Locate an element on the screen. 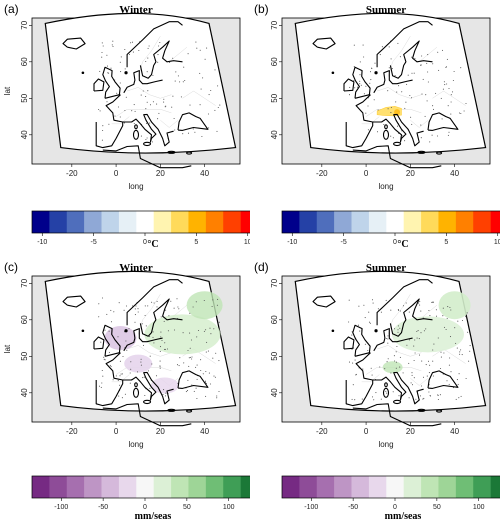 This screenshot has width=500, height=530. colorbar-tick-label: 100 is located at coordinates (479, 507).